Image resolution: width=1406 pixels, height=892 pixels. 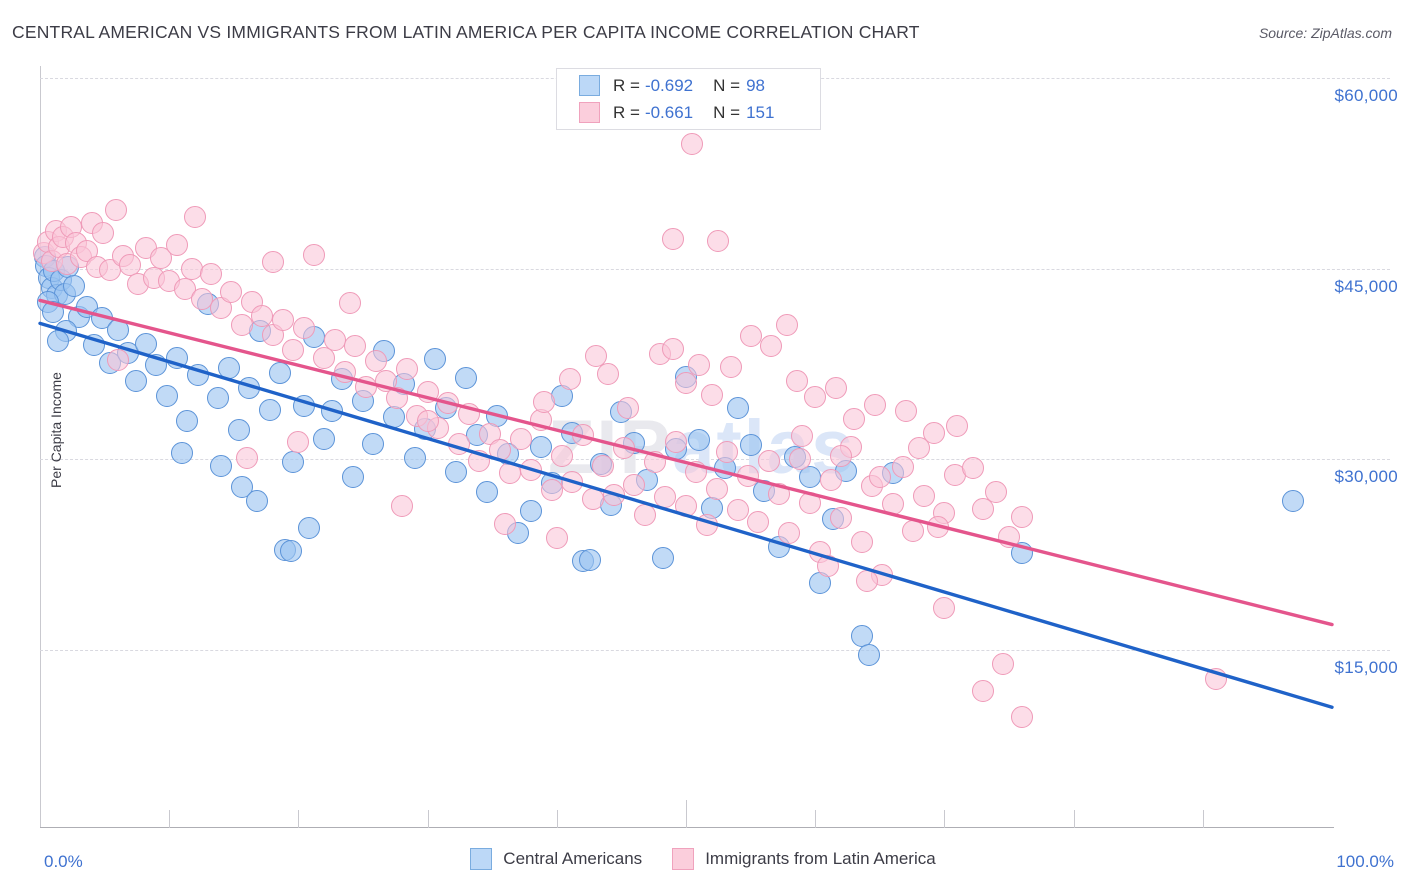 I want to click on legend-item-central-americans: Central Americans, so click(x=556, y=859).